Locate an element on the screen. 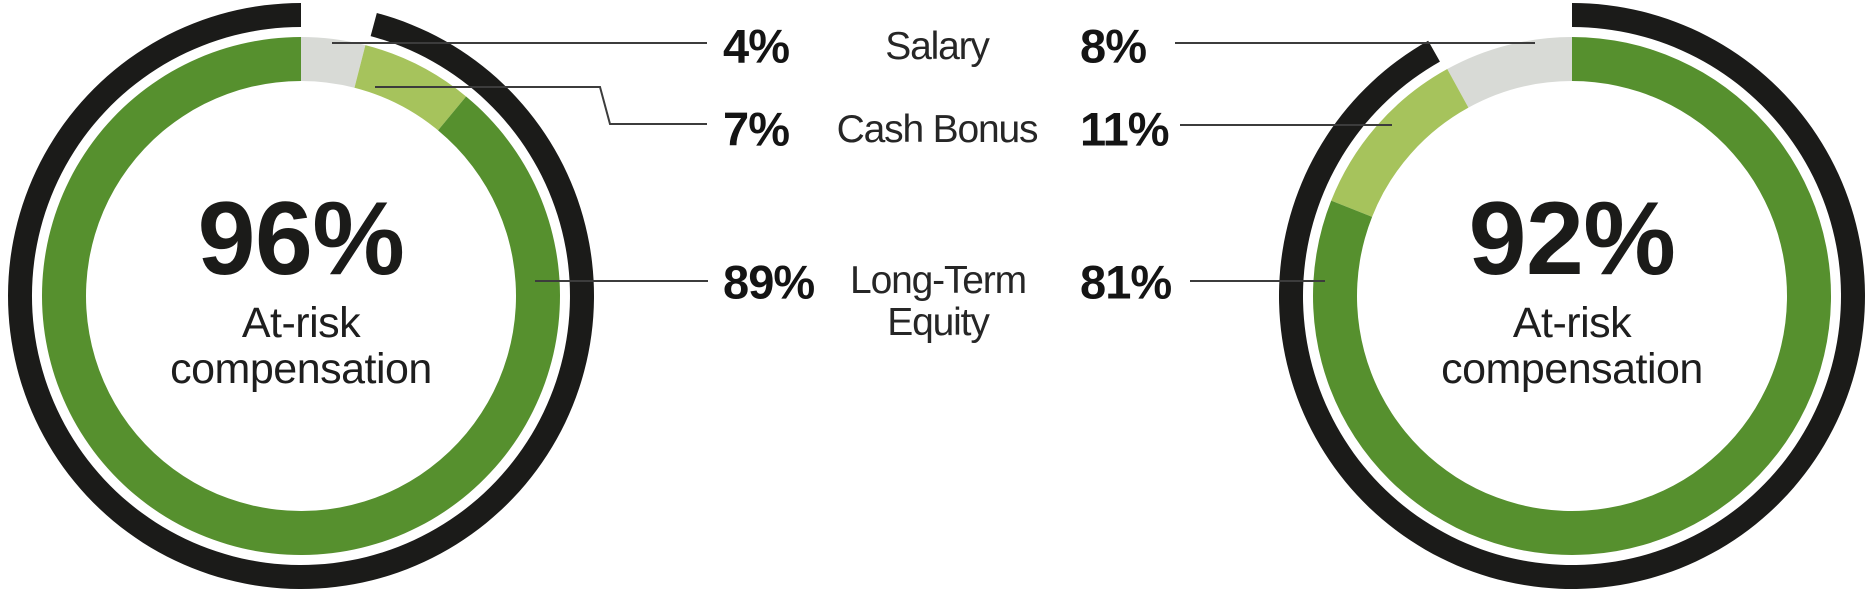 Image resolution: width=1872 pixels, height=600 pixels. cash-bonus-left-value: 7% is located at coordinates (756, 129).